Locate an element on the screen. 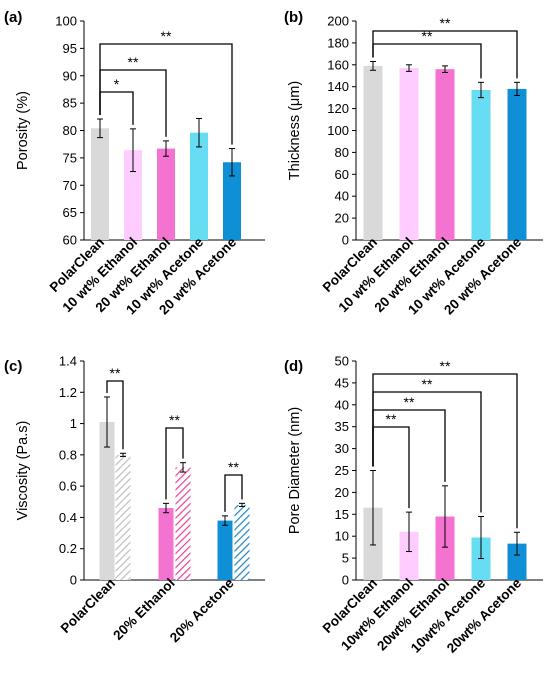  y-axis-label: Porosity (%) is located at coordinates (23, 130).